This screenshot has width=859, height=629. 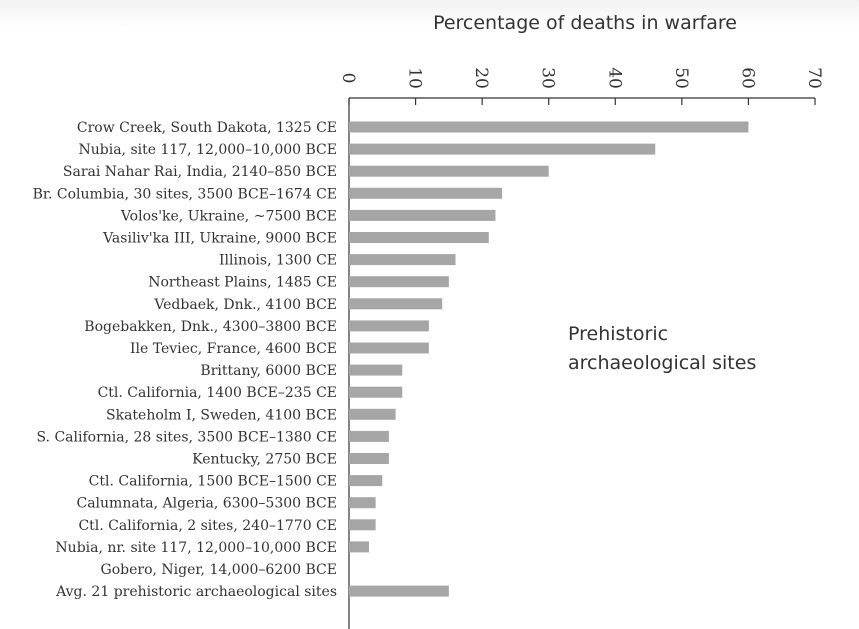 What do you see at coordinates (221, 415) in the screenshot?
I see `category-label: Skateholm I, Sweden, 4100 BCE` at bounding box center [221, 415].